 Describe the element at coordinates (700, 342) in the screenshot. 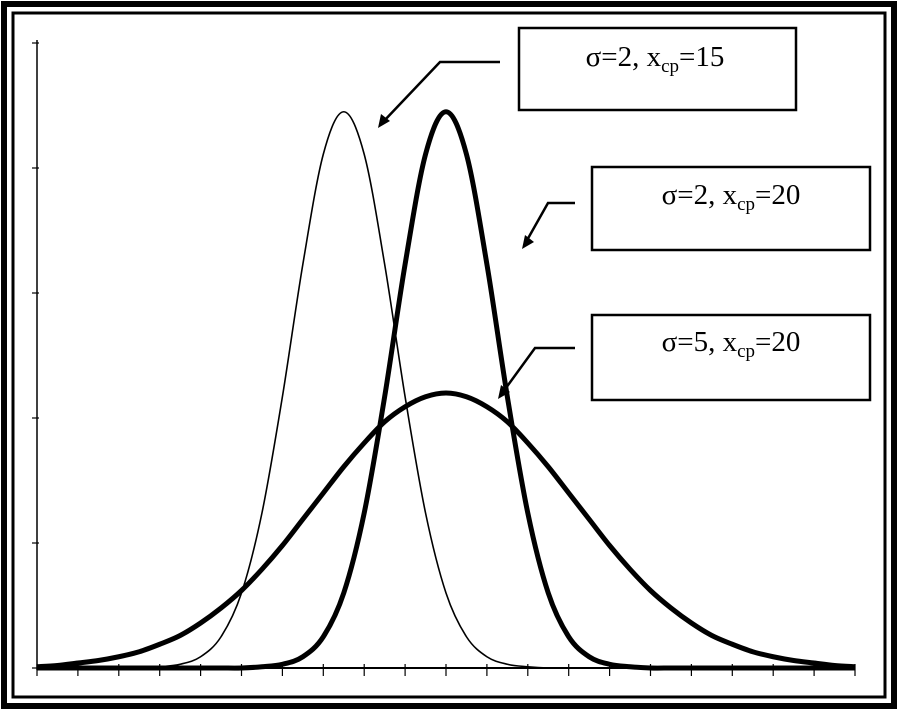

I see `annotation-main: σ=5, x` at that location.